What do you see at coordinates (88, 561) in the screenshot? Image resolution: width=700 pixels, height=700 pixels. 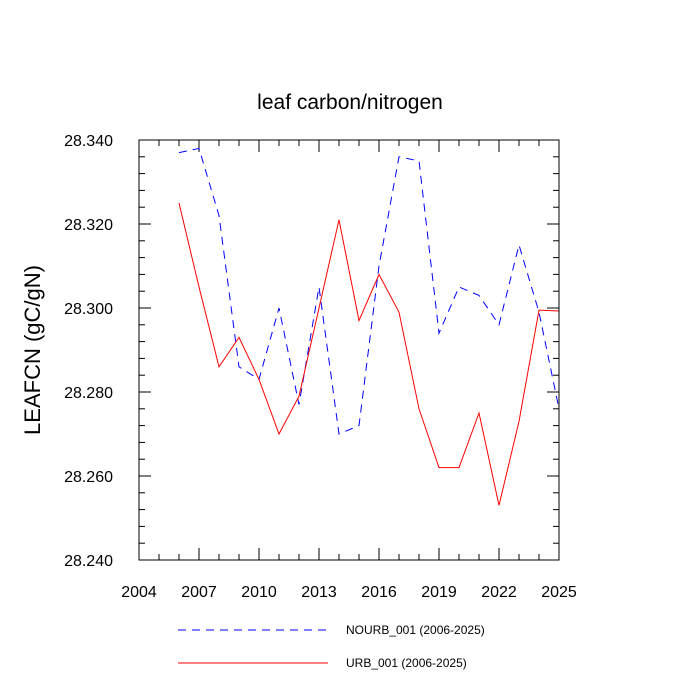 I see `y-tick-label: 28.240` at bounding box center [88, 561].